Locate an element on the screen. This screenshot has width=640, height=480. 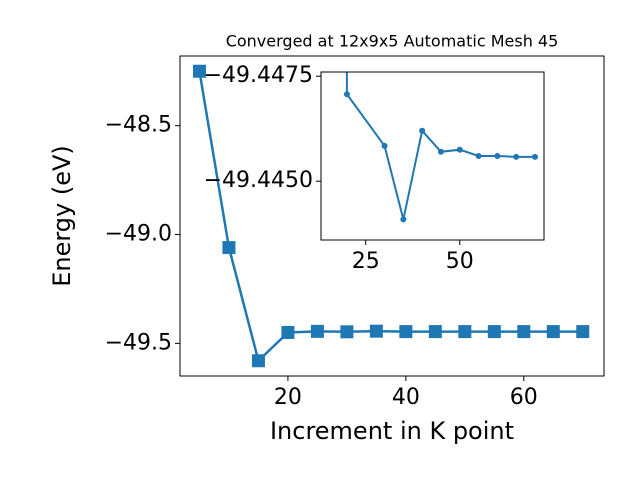
y-tick-label: −48.5 is located at coordinates (138, 125).